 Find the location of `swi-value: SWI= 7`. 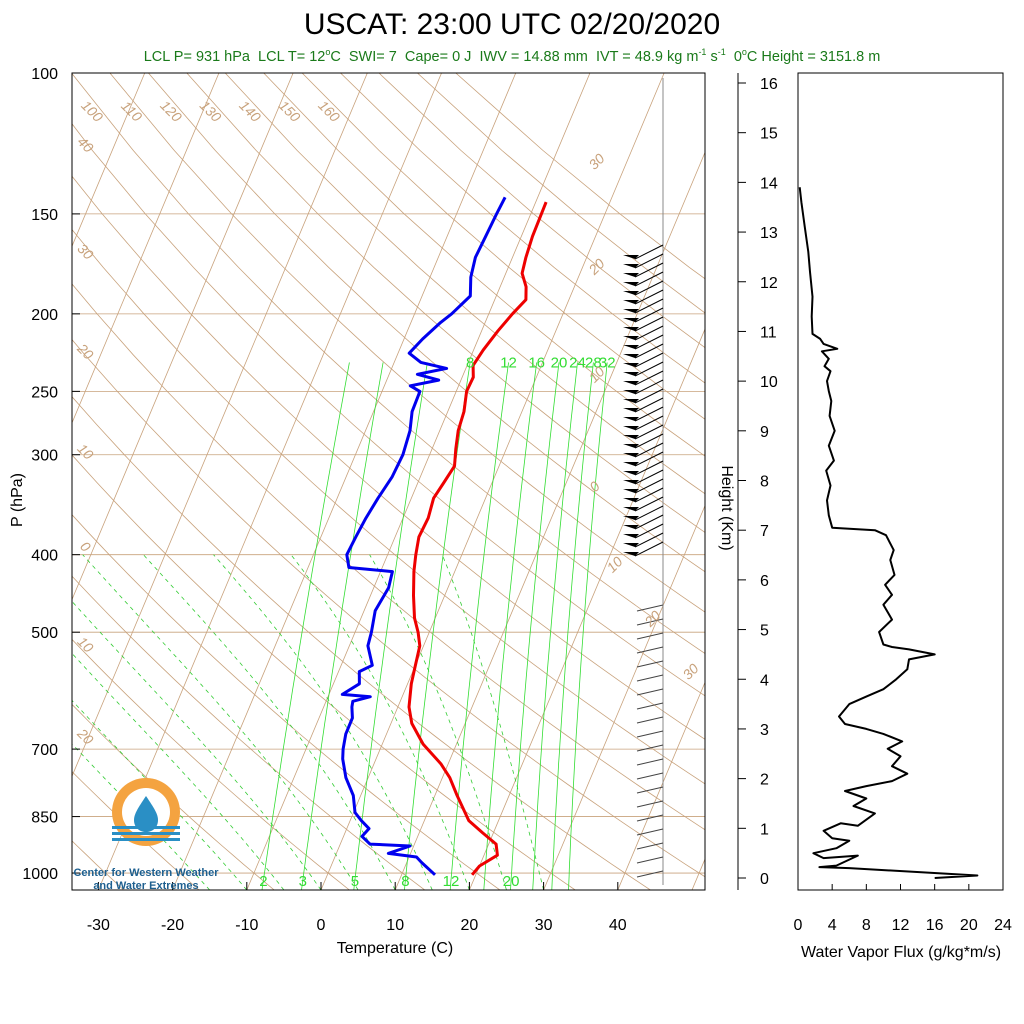

swi-value: SWI= 7 is located at coordinates (372, 56).